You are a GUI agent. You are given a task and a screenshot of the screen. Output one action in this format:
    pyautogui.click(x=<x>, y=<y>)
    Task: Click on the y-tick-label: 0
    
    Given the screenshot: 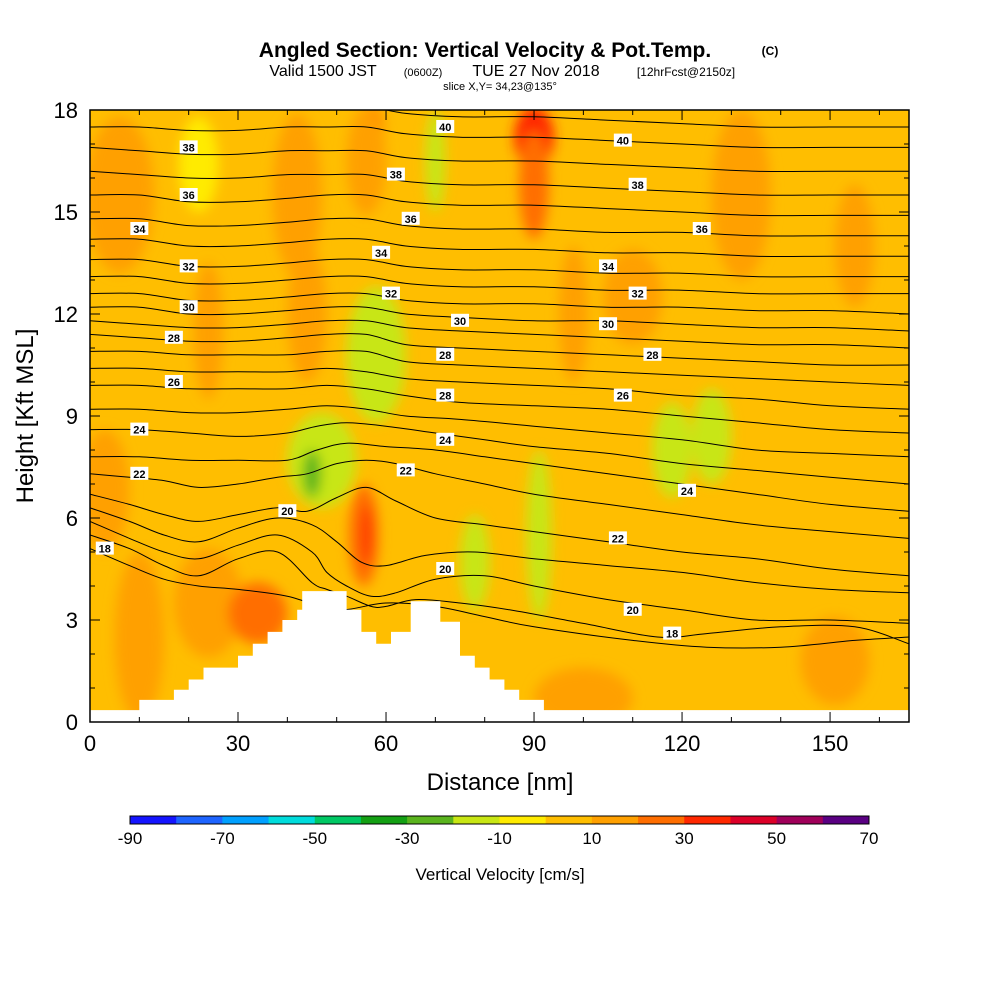 What is the action you would take?
    pyautogui.click(x=72, y=722)
    